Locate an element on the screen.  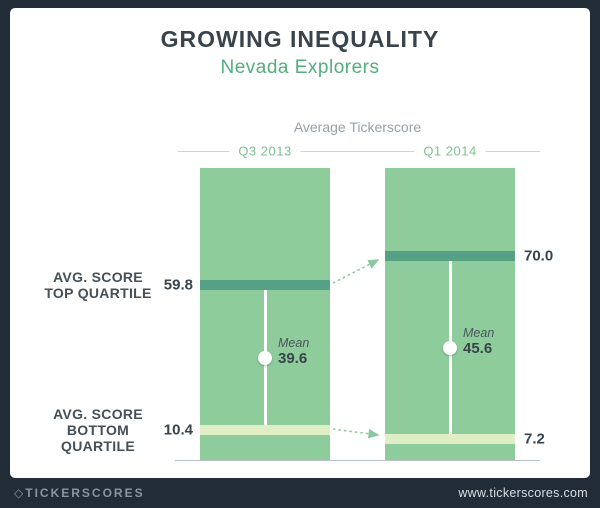
row-label-top-quartile: AVG. SCORE TOP QUARTILE is located at coordinates (98, 285).